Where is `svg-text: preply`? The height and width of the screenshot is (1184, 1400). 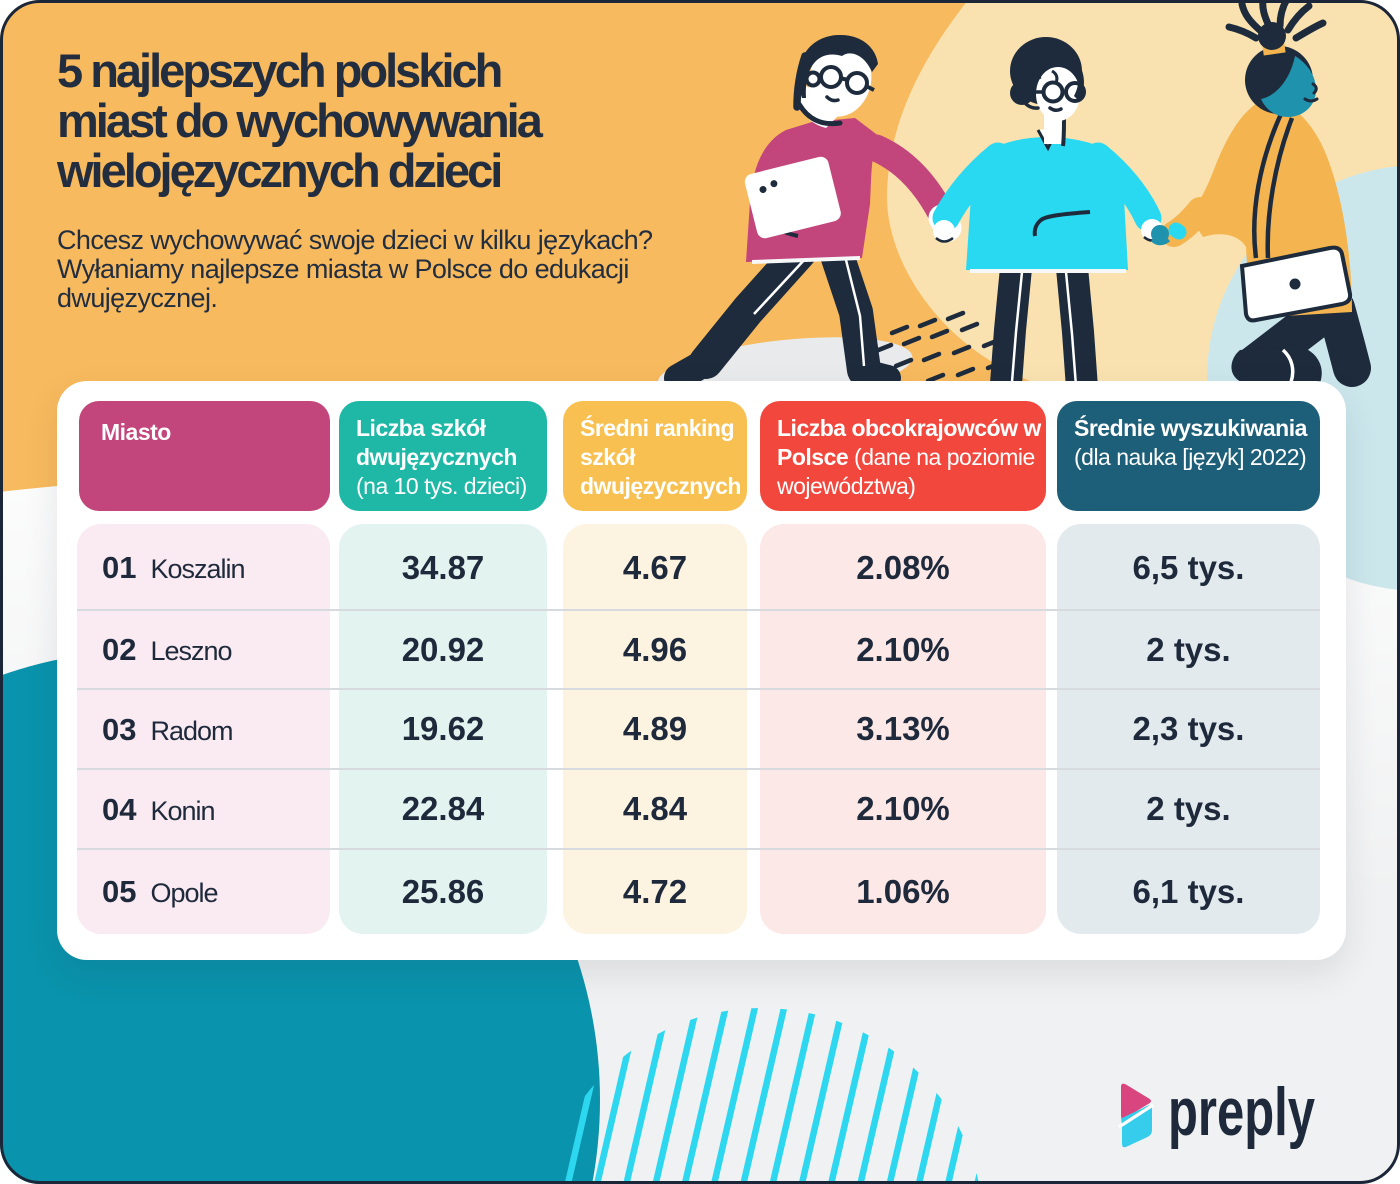 svg-text: preply is located at coordinates (1241, 1115).